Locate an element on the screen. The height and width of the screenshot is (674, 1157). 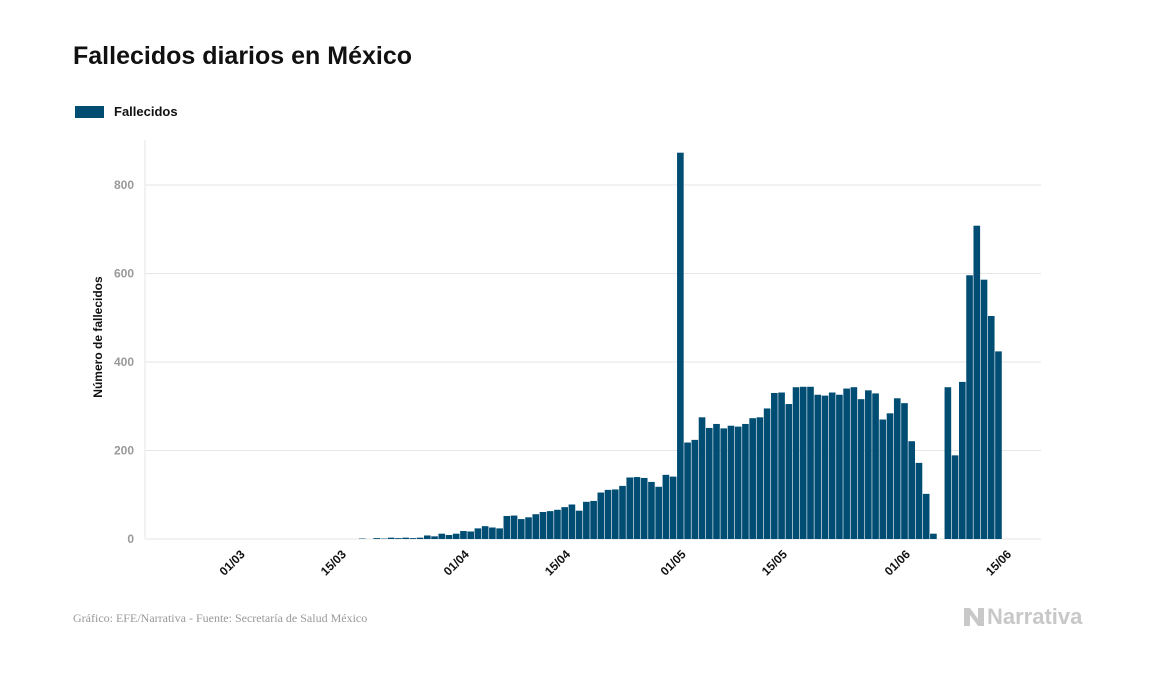
x-tick-label: 15/04 is located at coordinates (557, 562).